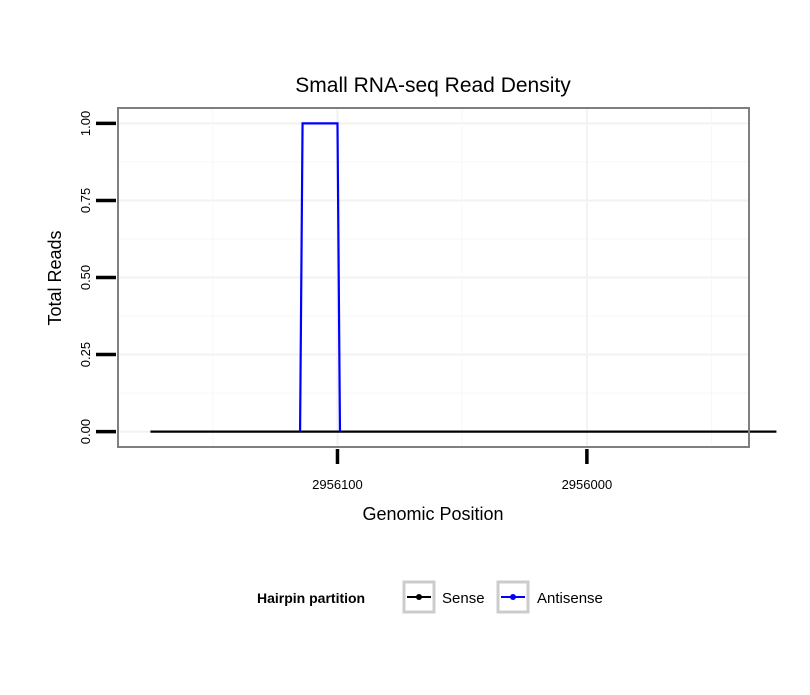  What do you see at coordinates (311, 598) in the screenshot?
I see `legend-title: Hairpin partition` at bounding box center [311, 598].